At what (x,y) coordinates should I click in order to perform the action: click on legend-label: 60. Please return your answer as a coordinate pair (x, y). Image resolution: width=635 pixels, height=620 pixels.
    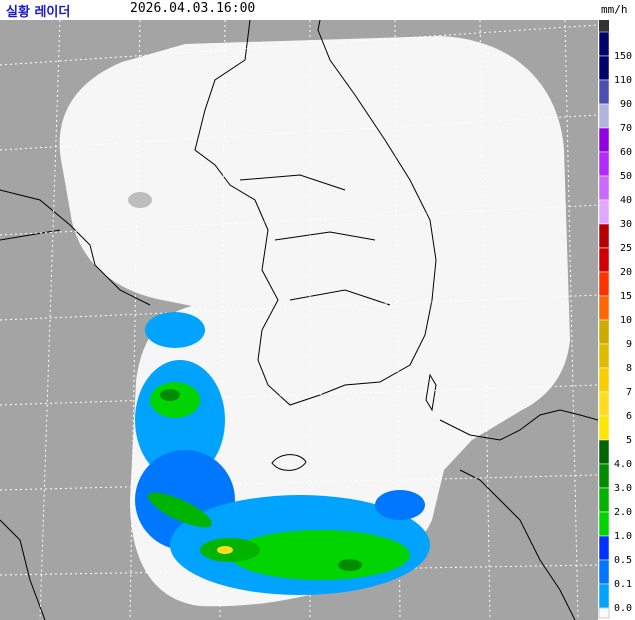
    Looking at the image, I should click on (626, 152).